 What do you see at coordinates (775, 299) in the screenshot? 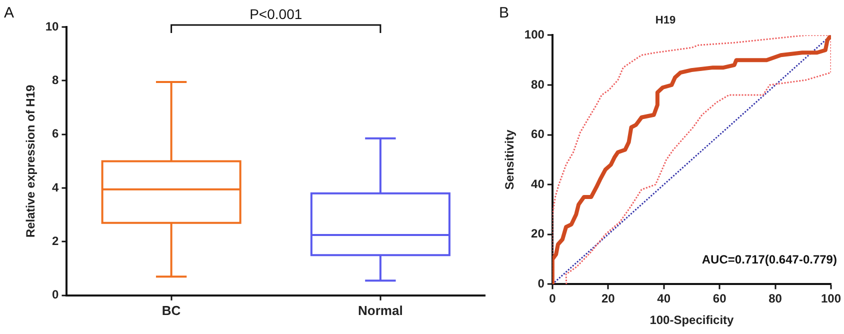
I see `x-tick-label: 80` at bounding box center [775, 299].